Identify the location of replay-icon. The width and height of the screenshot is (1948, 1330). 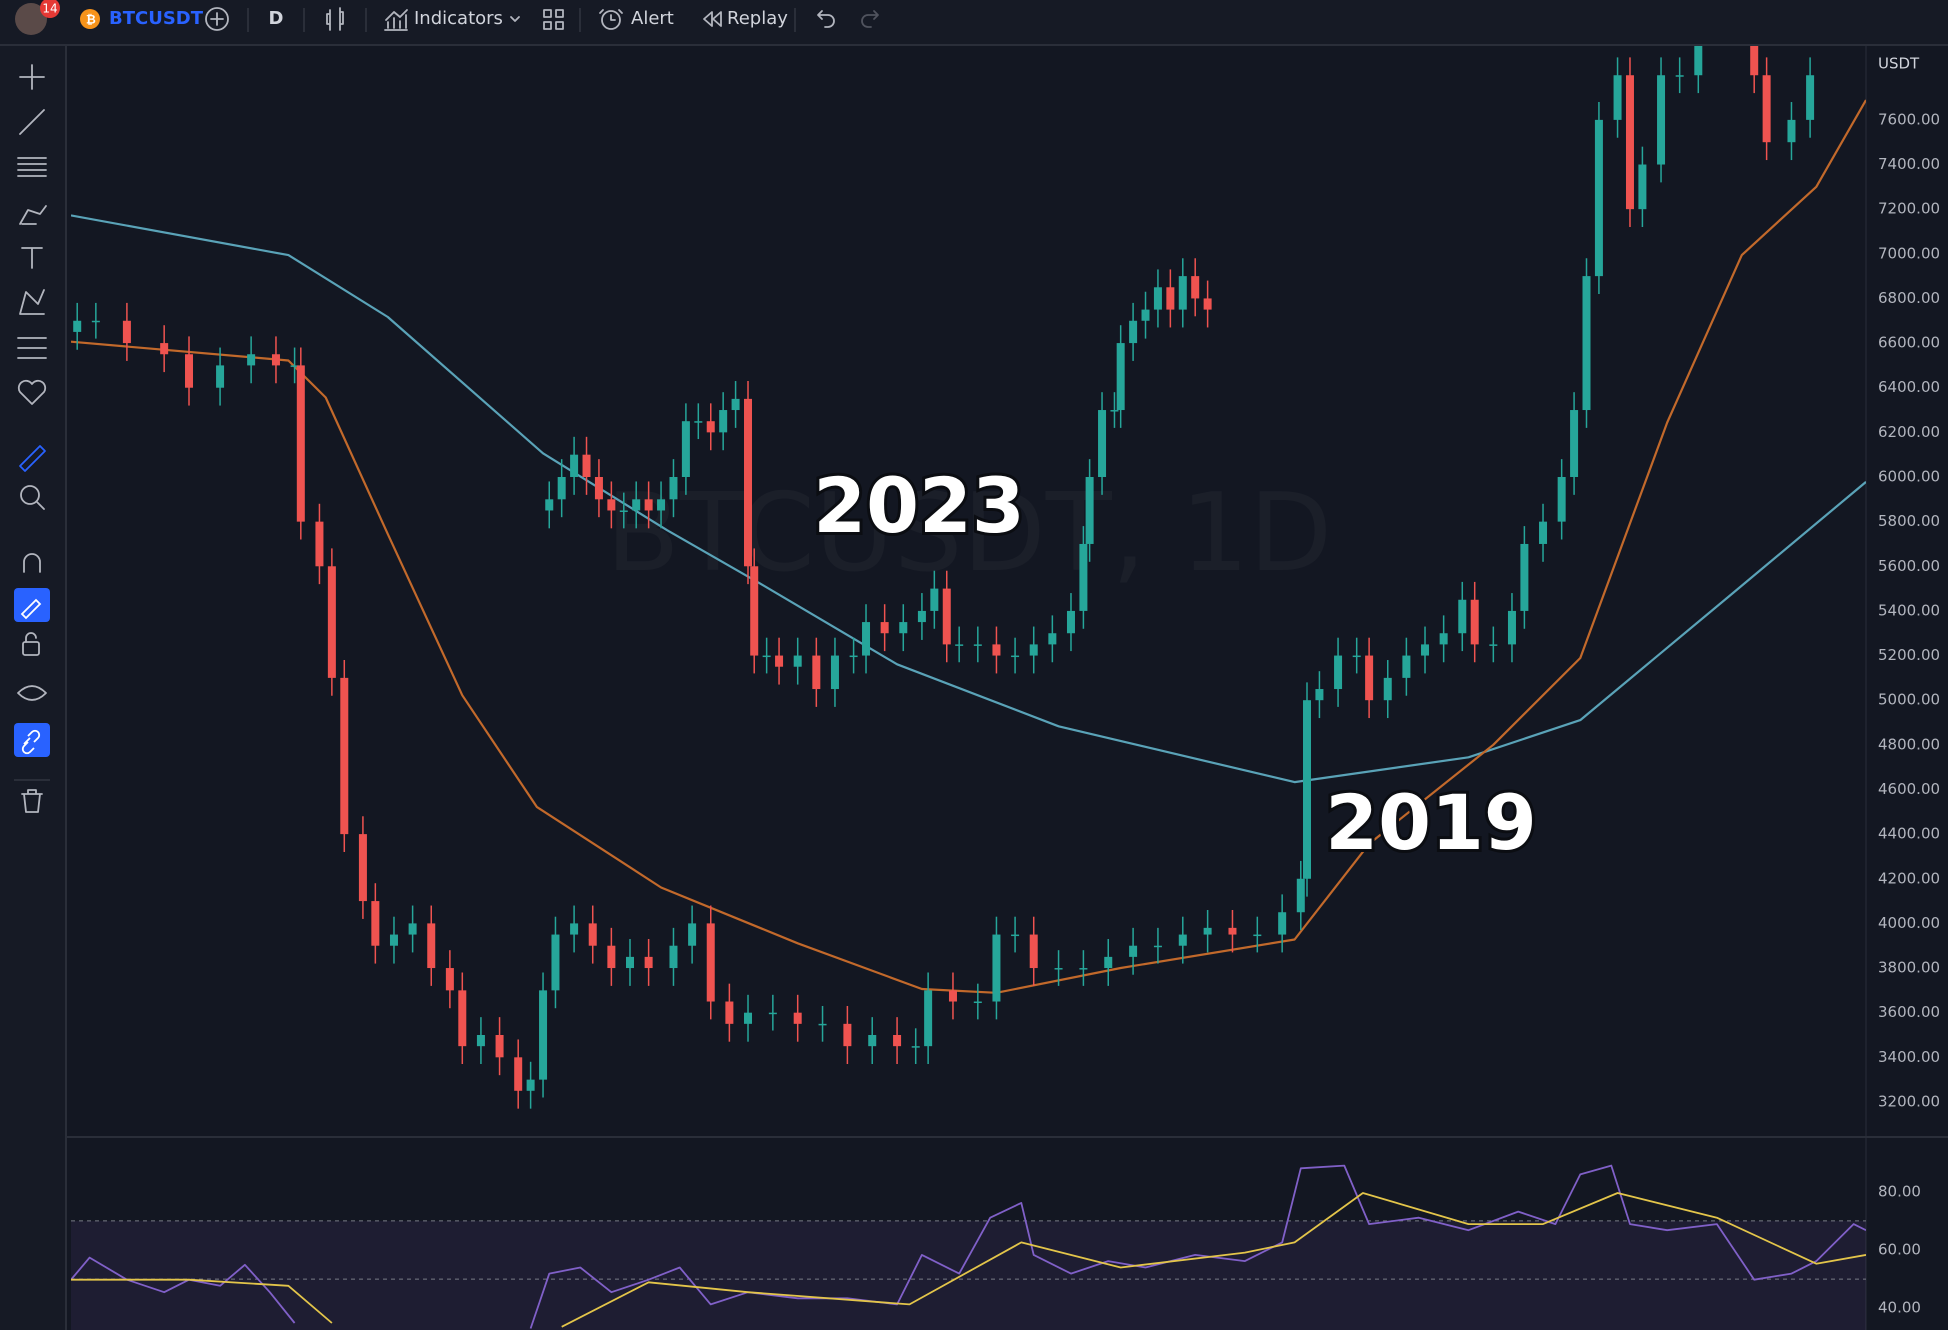
(712, 19).